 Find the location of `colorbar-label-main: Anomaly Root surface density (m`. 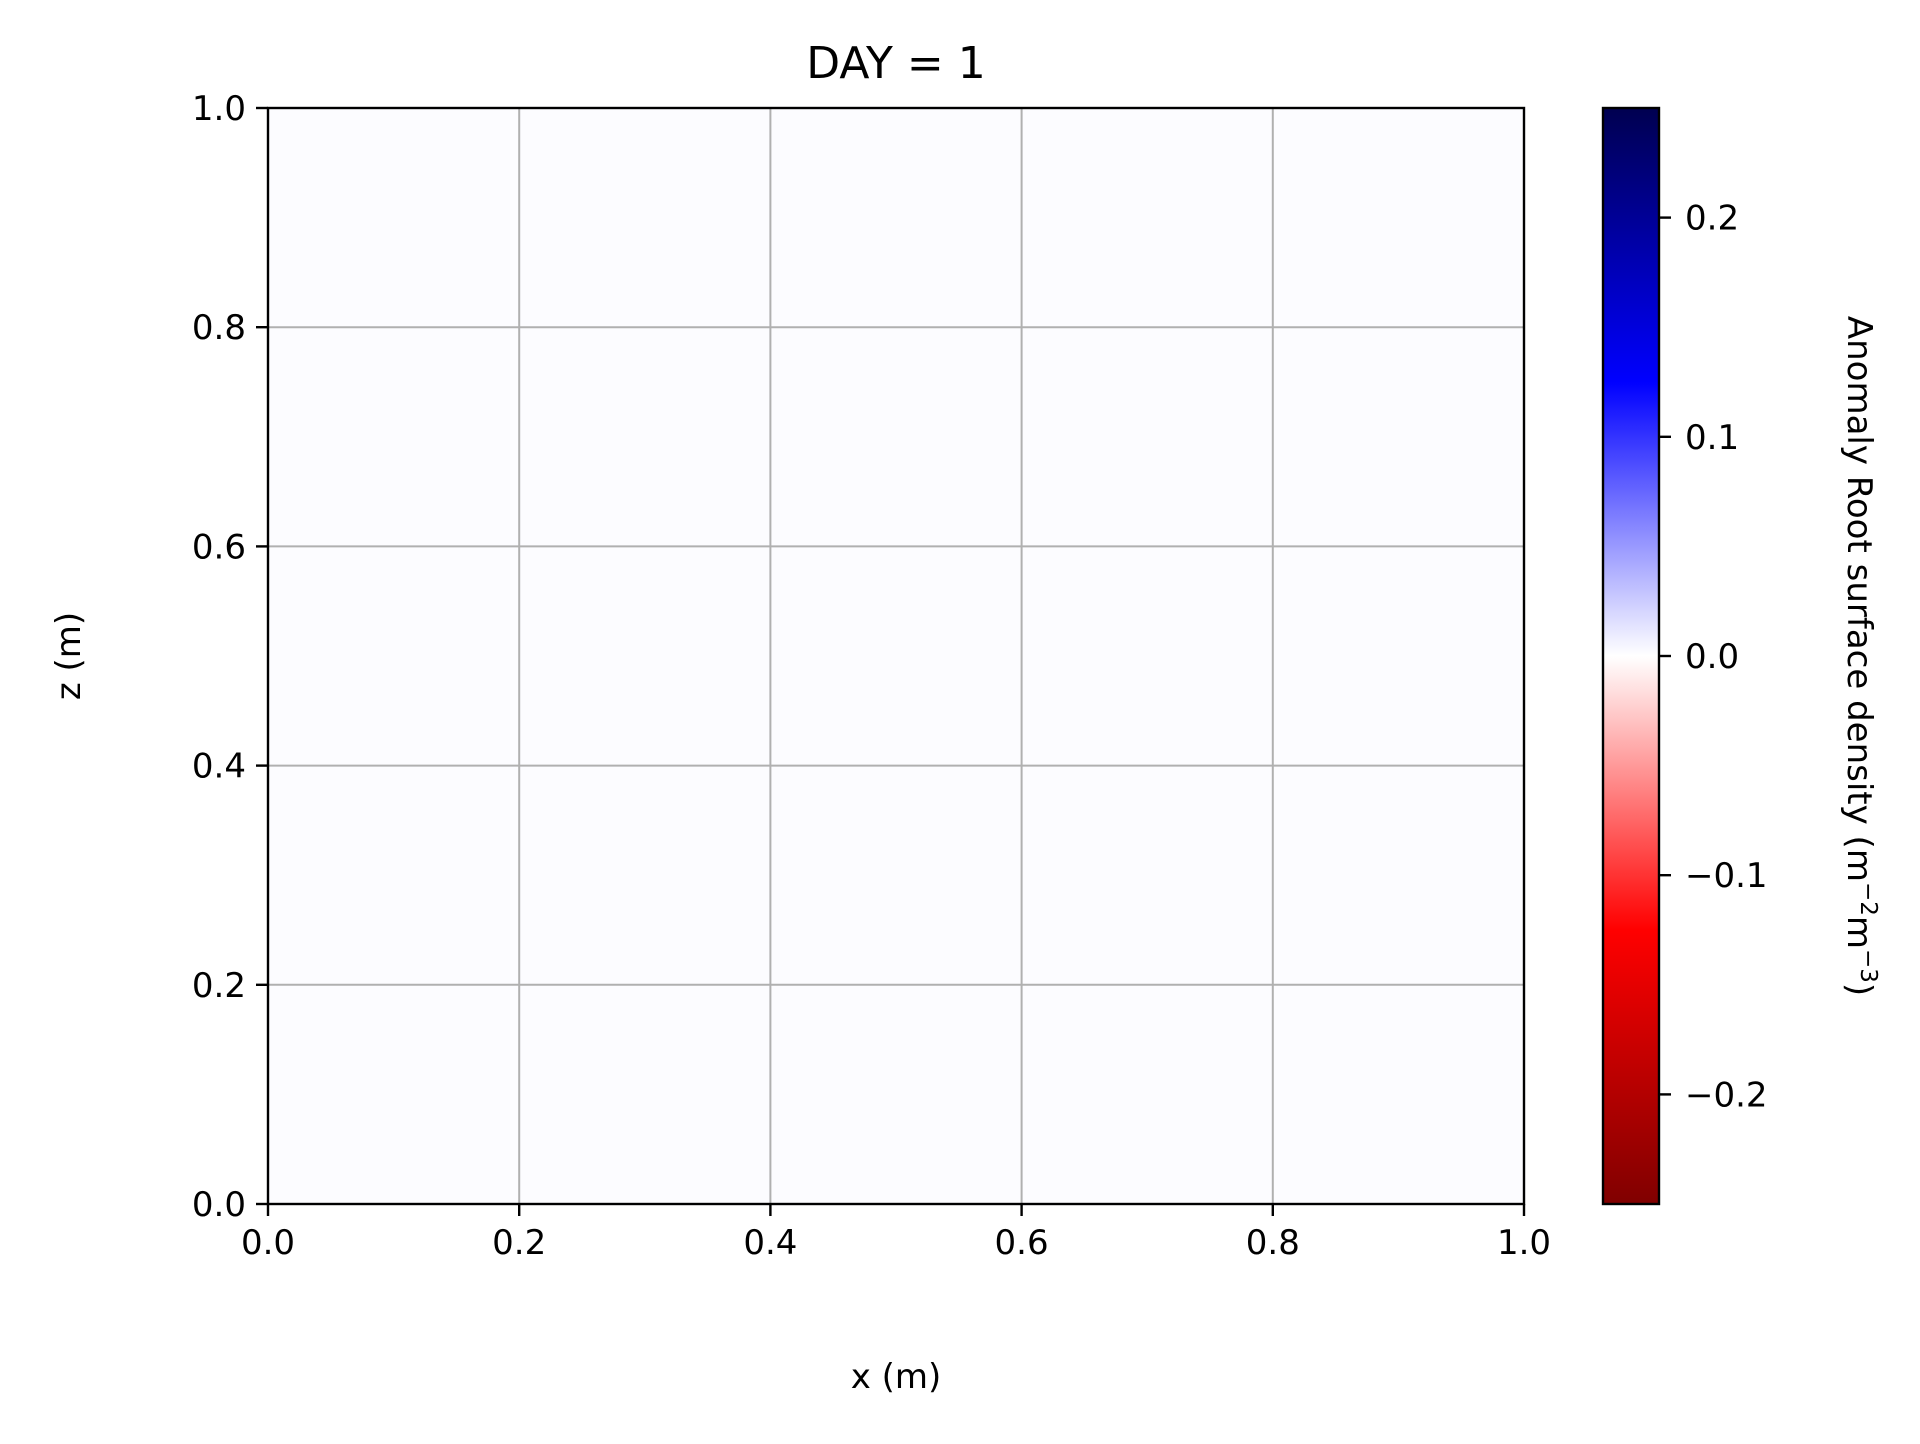

colorbar-label-main: Anomaly Root surface density (m is located at coordinates (1859, 599).